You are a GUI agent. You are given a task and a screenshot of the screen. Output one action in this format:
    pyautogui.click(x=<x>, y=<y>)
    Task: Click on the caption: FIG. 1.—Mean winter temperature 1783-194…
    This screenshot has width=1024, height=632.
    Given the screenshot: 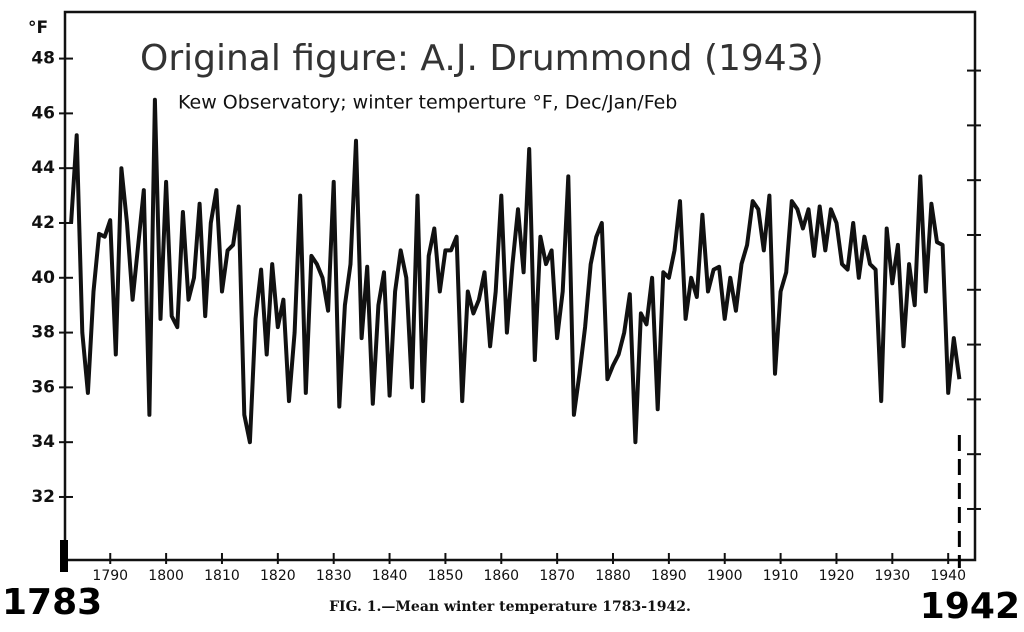 What is the action you would take?
    pyautogui.click(x=510, y=607)
    